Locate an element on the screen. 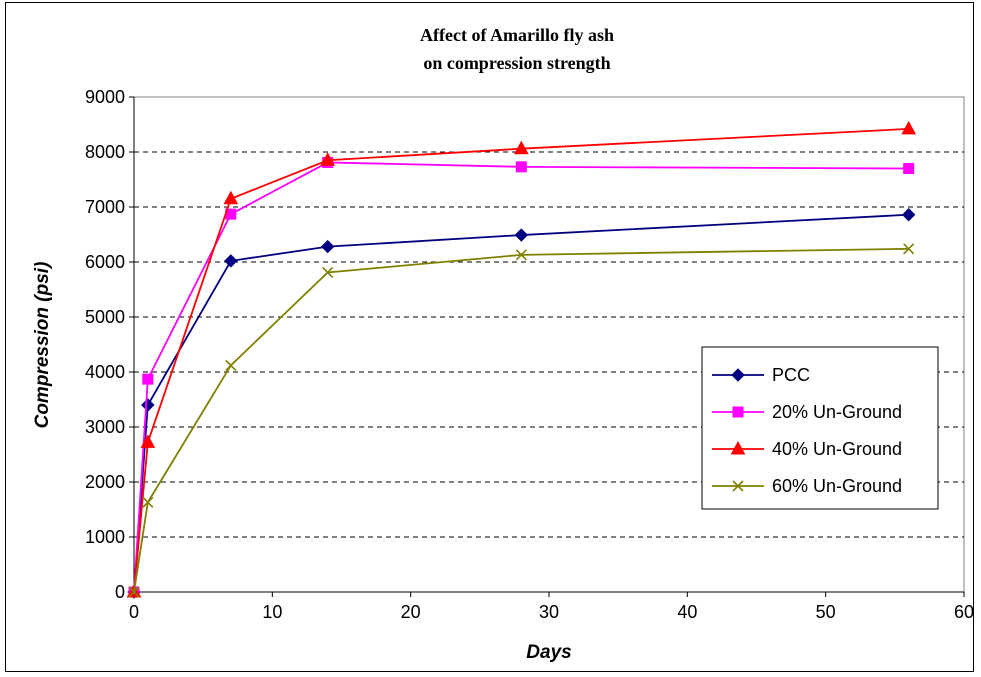 Image resolution: width=981 pixels, height=677 pixels. x-tick-label: 60 is located at coordinates (964, 612).